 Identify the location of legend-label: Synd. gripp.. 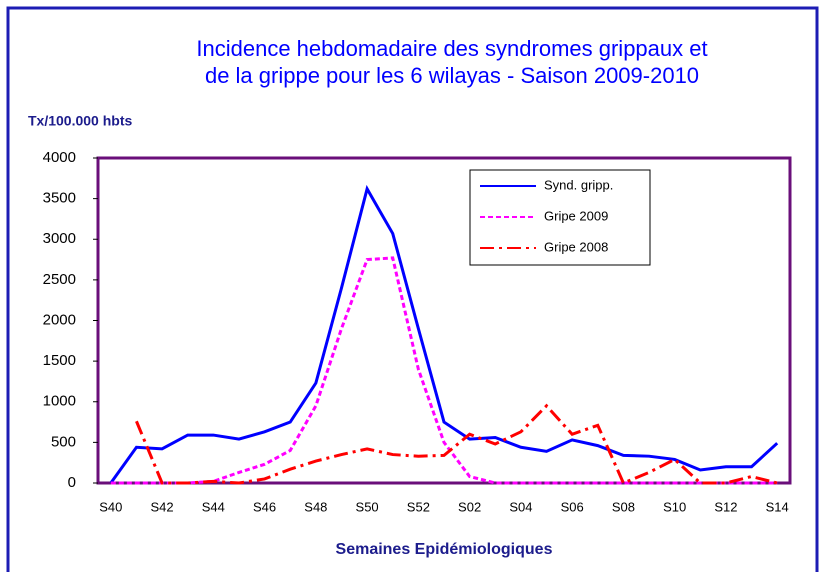
(578, 184).